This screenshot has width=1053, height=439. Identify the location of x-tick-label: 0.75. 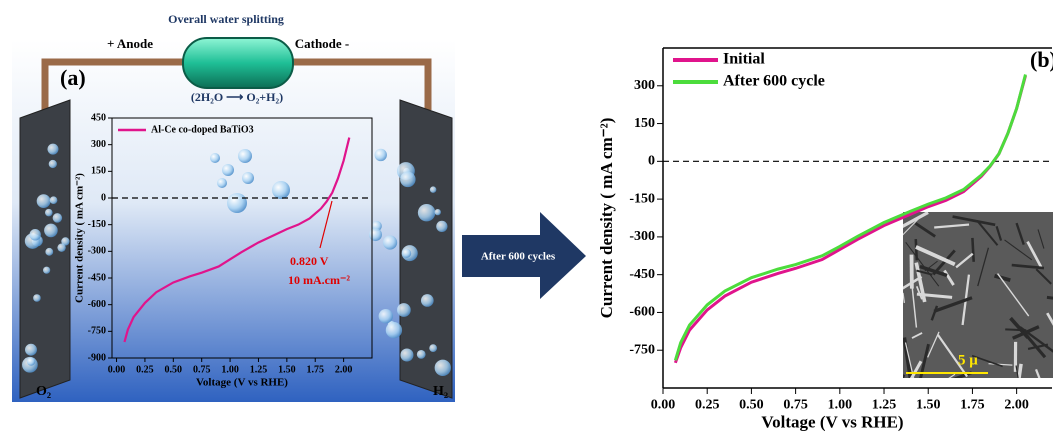
(795, 404).